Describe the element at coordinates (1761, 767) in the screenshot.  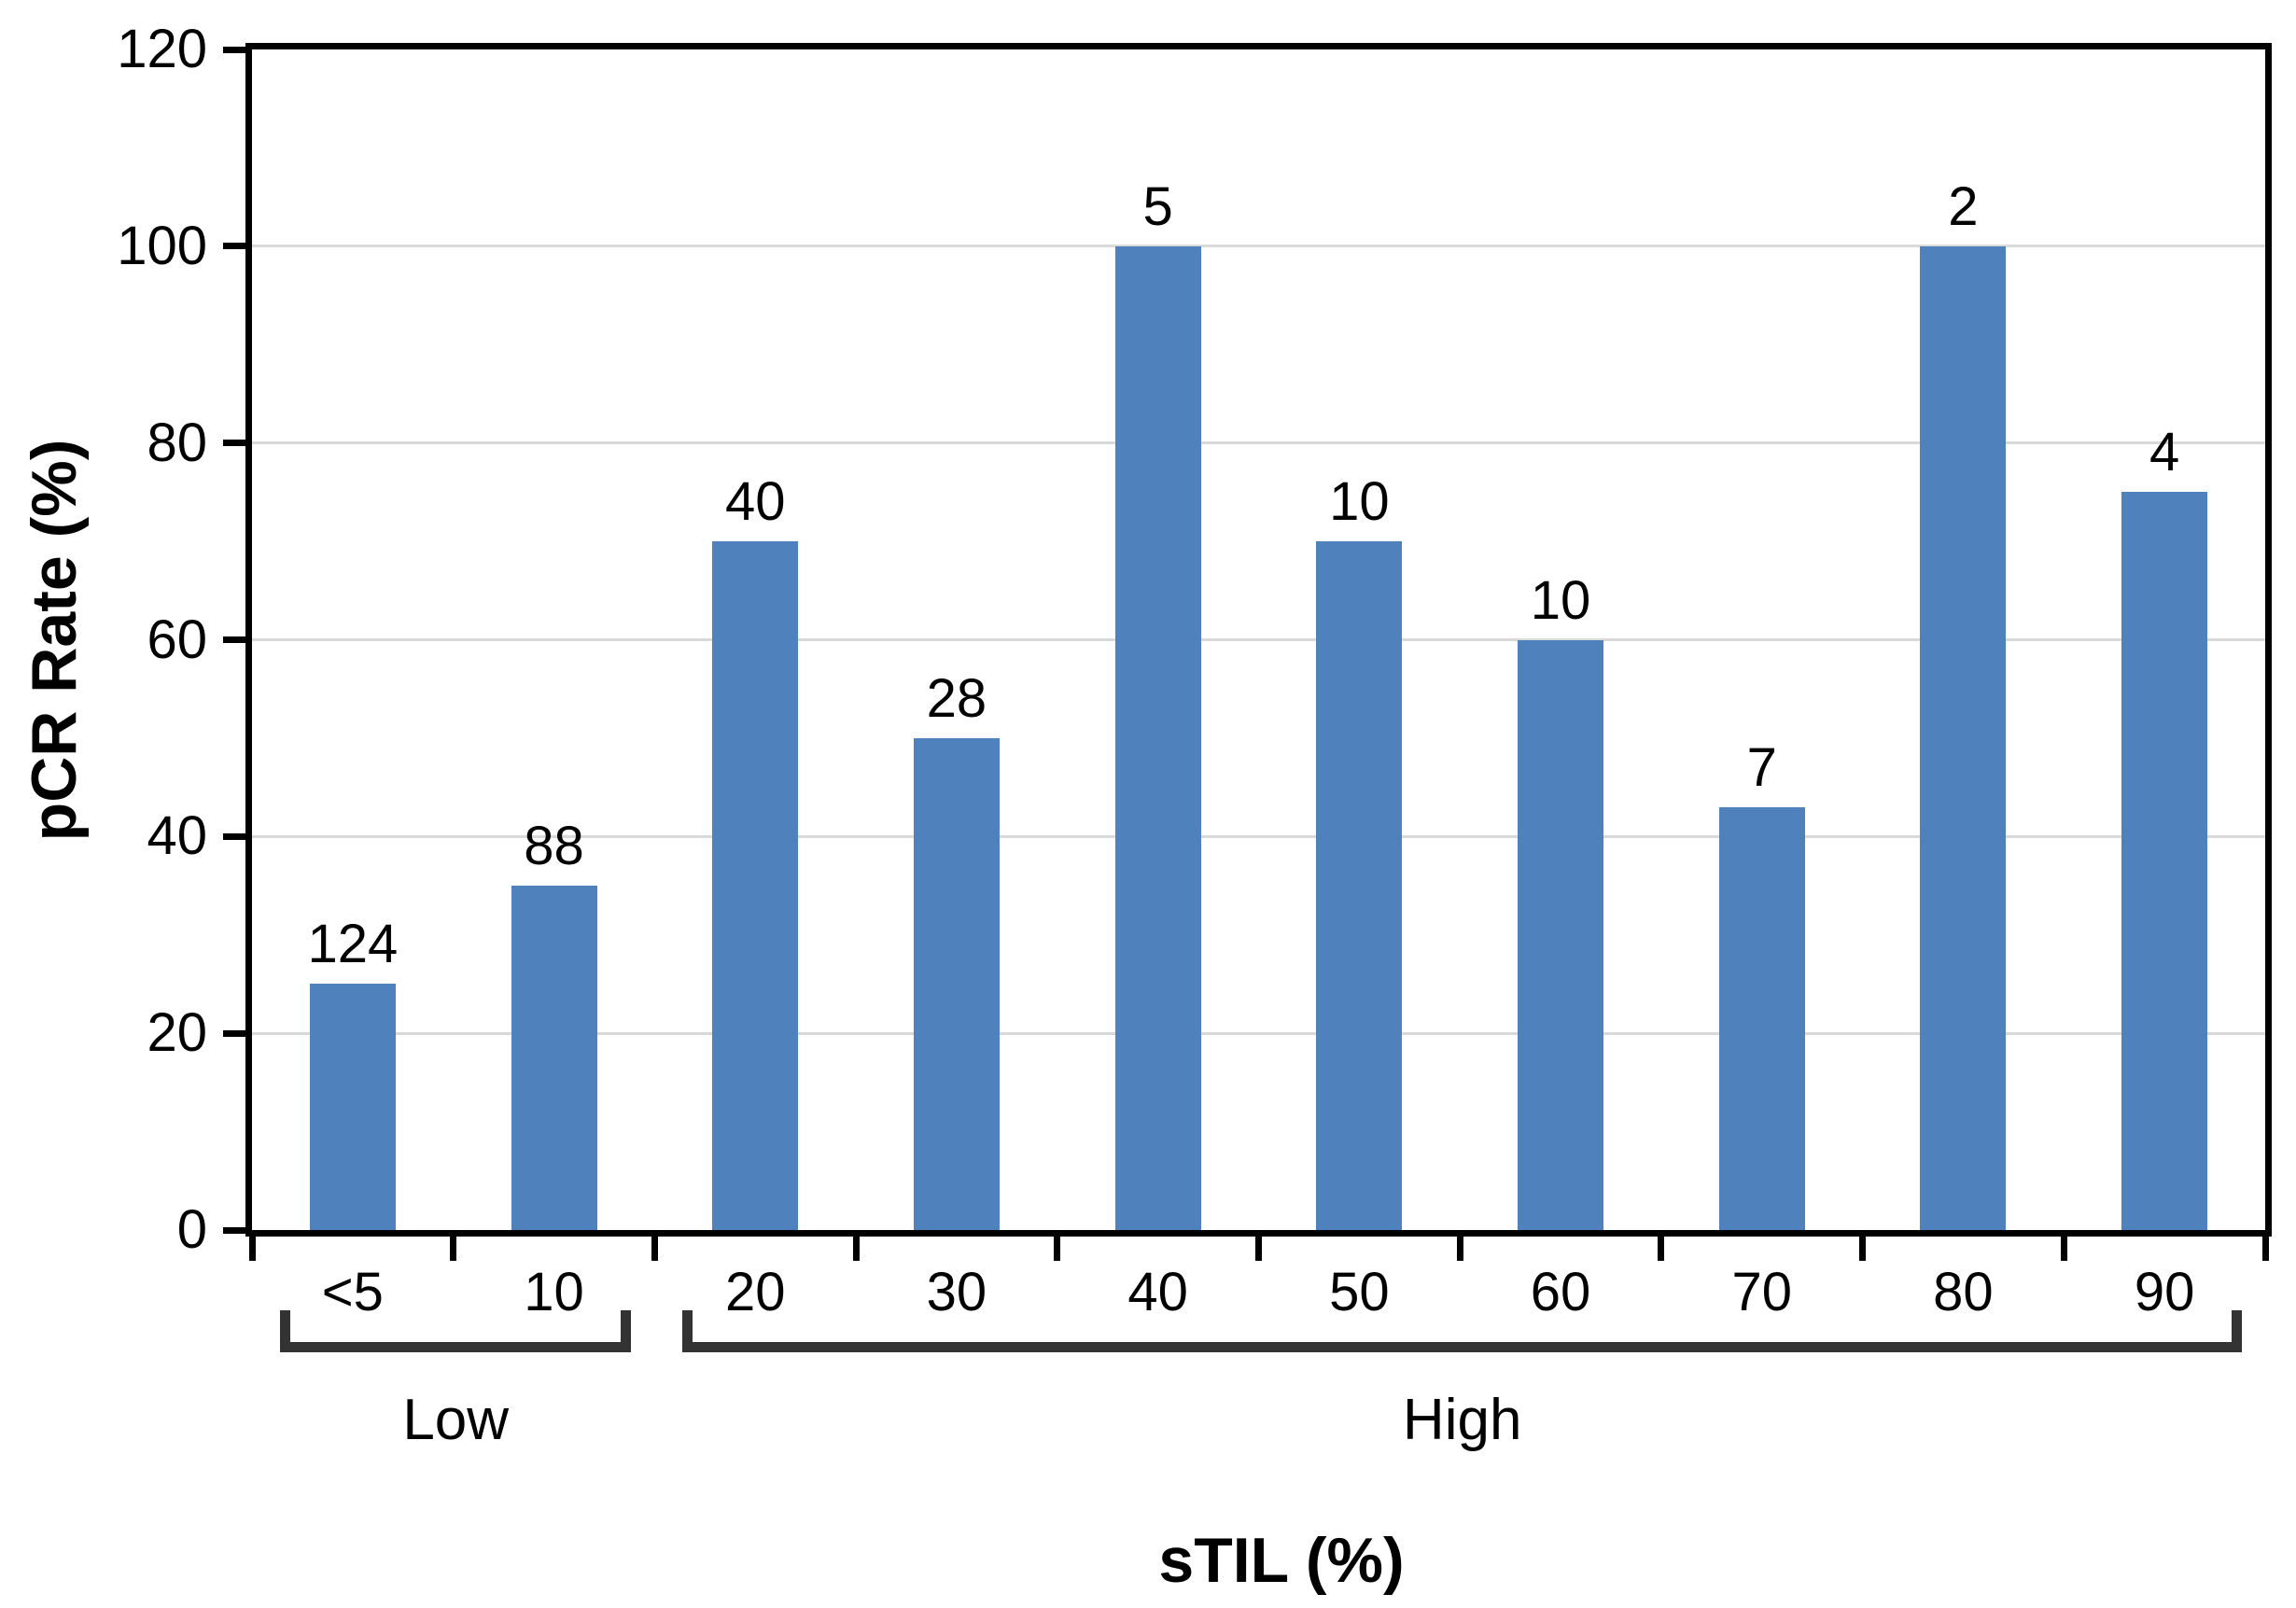
I see `bar-value-label-70: 7` at that location.